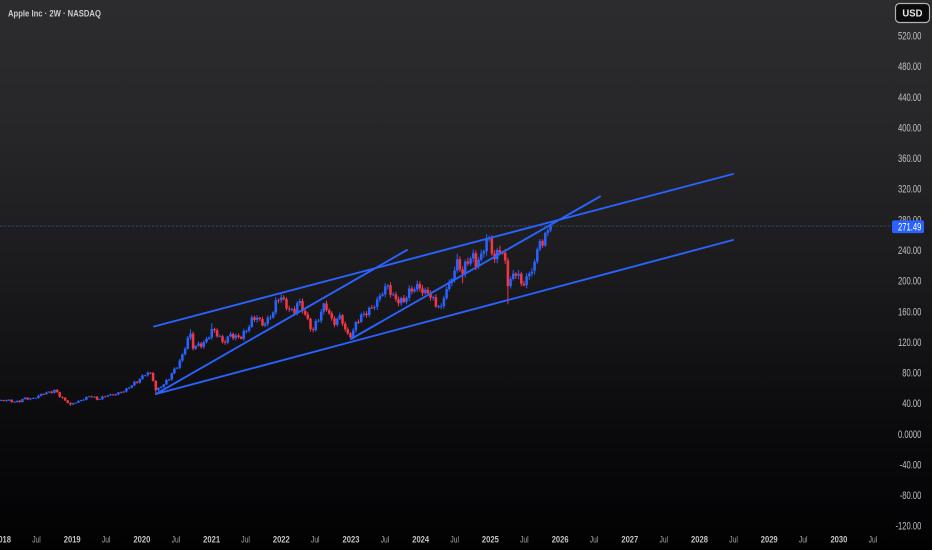 This screenshot has height=550, width=932. Describe the element at coordinates (351, 539) in the screenshot. I see `svg-text: 2023` at that location.